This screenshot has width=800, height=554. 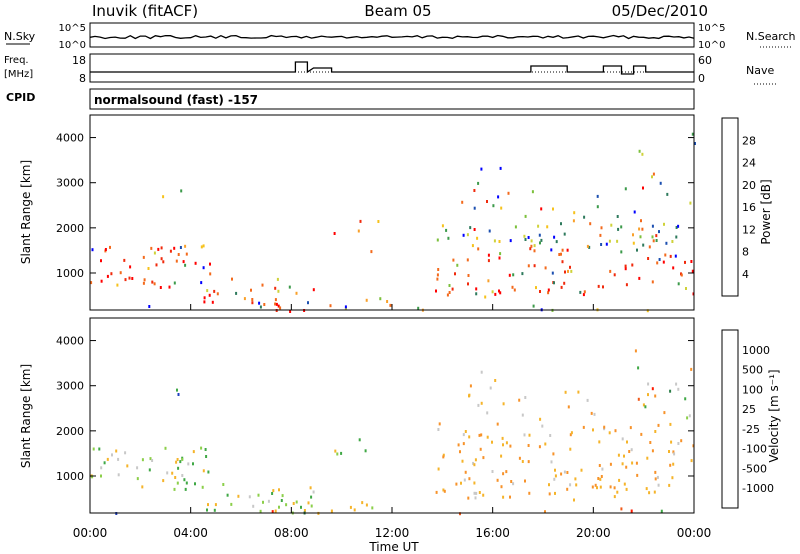 What do you see at coordinates (749, 207) in the screenshot?
I see `power-colorbar-tick: 16` at bounding box center [749, 207].